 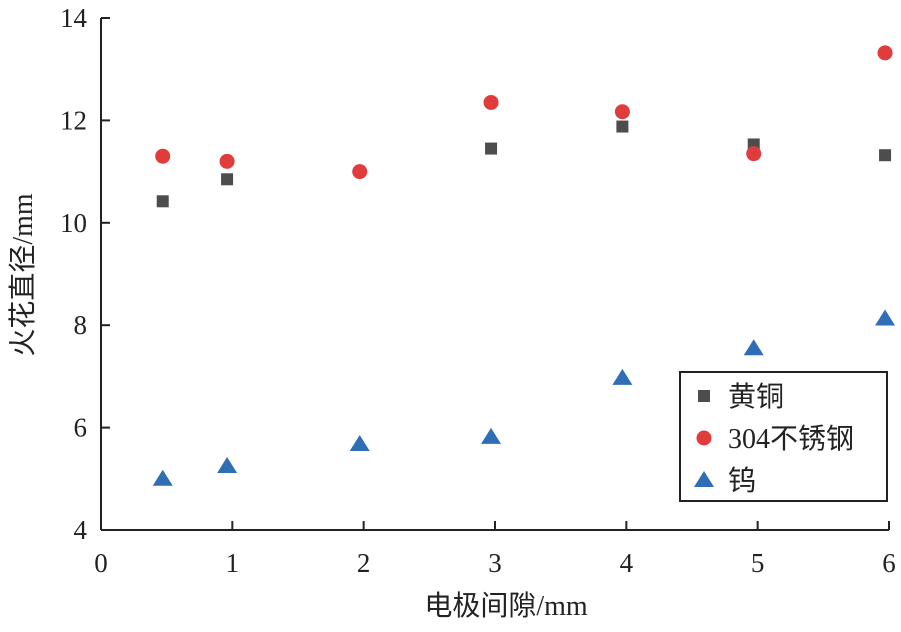 I want to click on x-tick-label: 4, so click(x=627, y=563).